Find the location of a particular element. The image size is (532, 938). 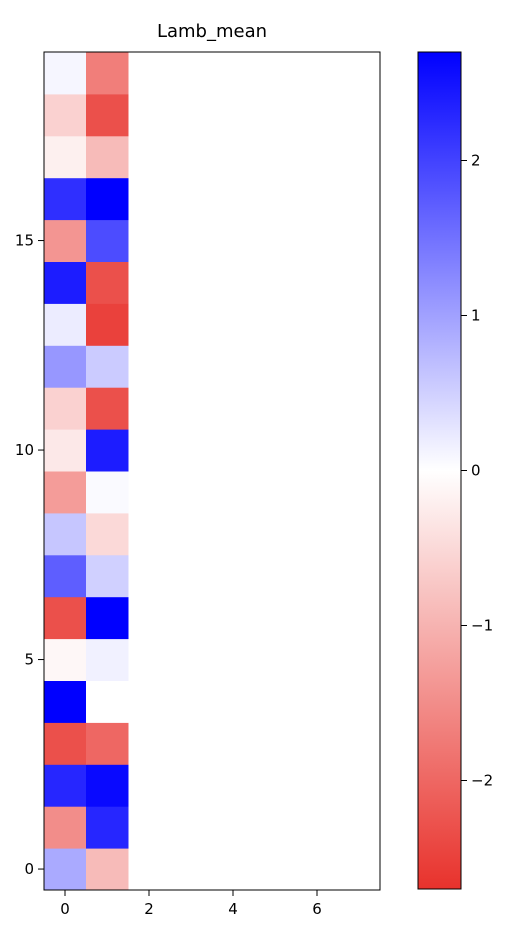

y-axis: 0 5 10 15 is located at coordinates (29, 555).